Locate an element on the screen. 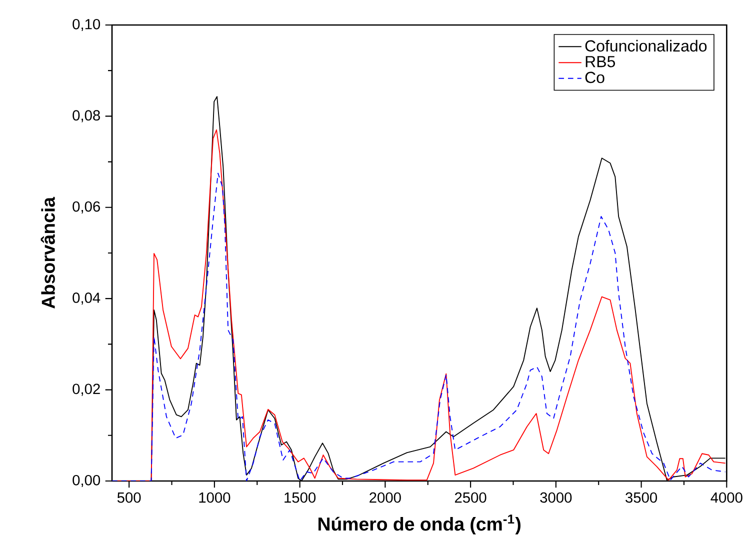 Image resolution: width=744 pixels, height=554 pixels. y-tick-label: 0,02 is located at coordinates (86, 390).